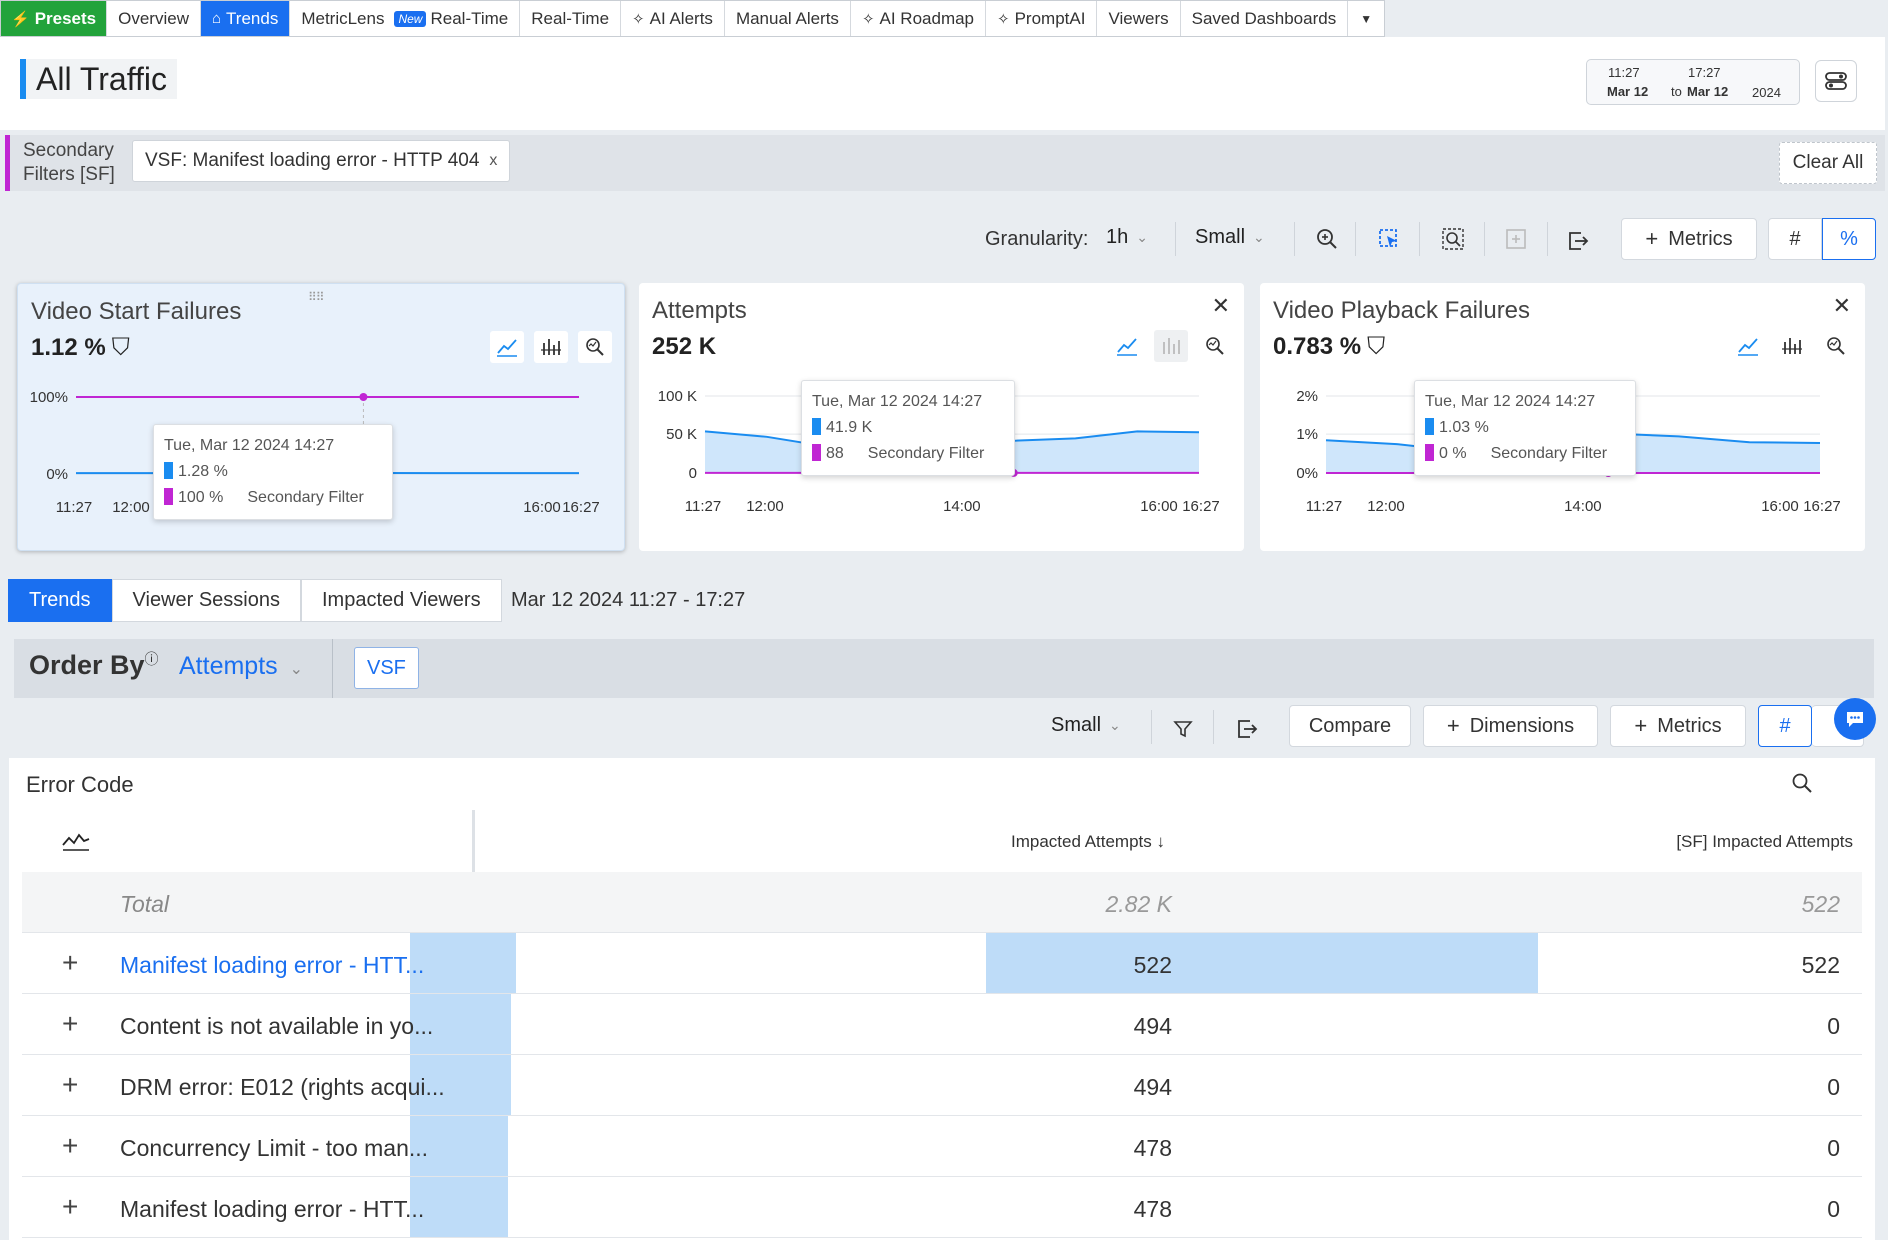  I want to click on settings-toggle-button, so click(1836, 81).